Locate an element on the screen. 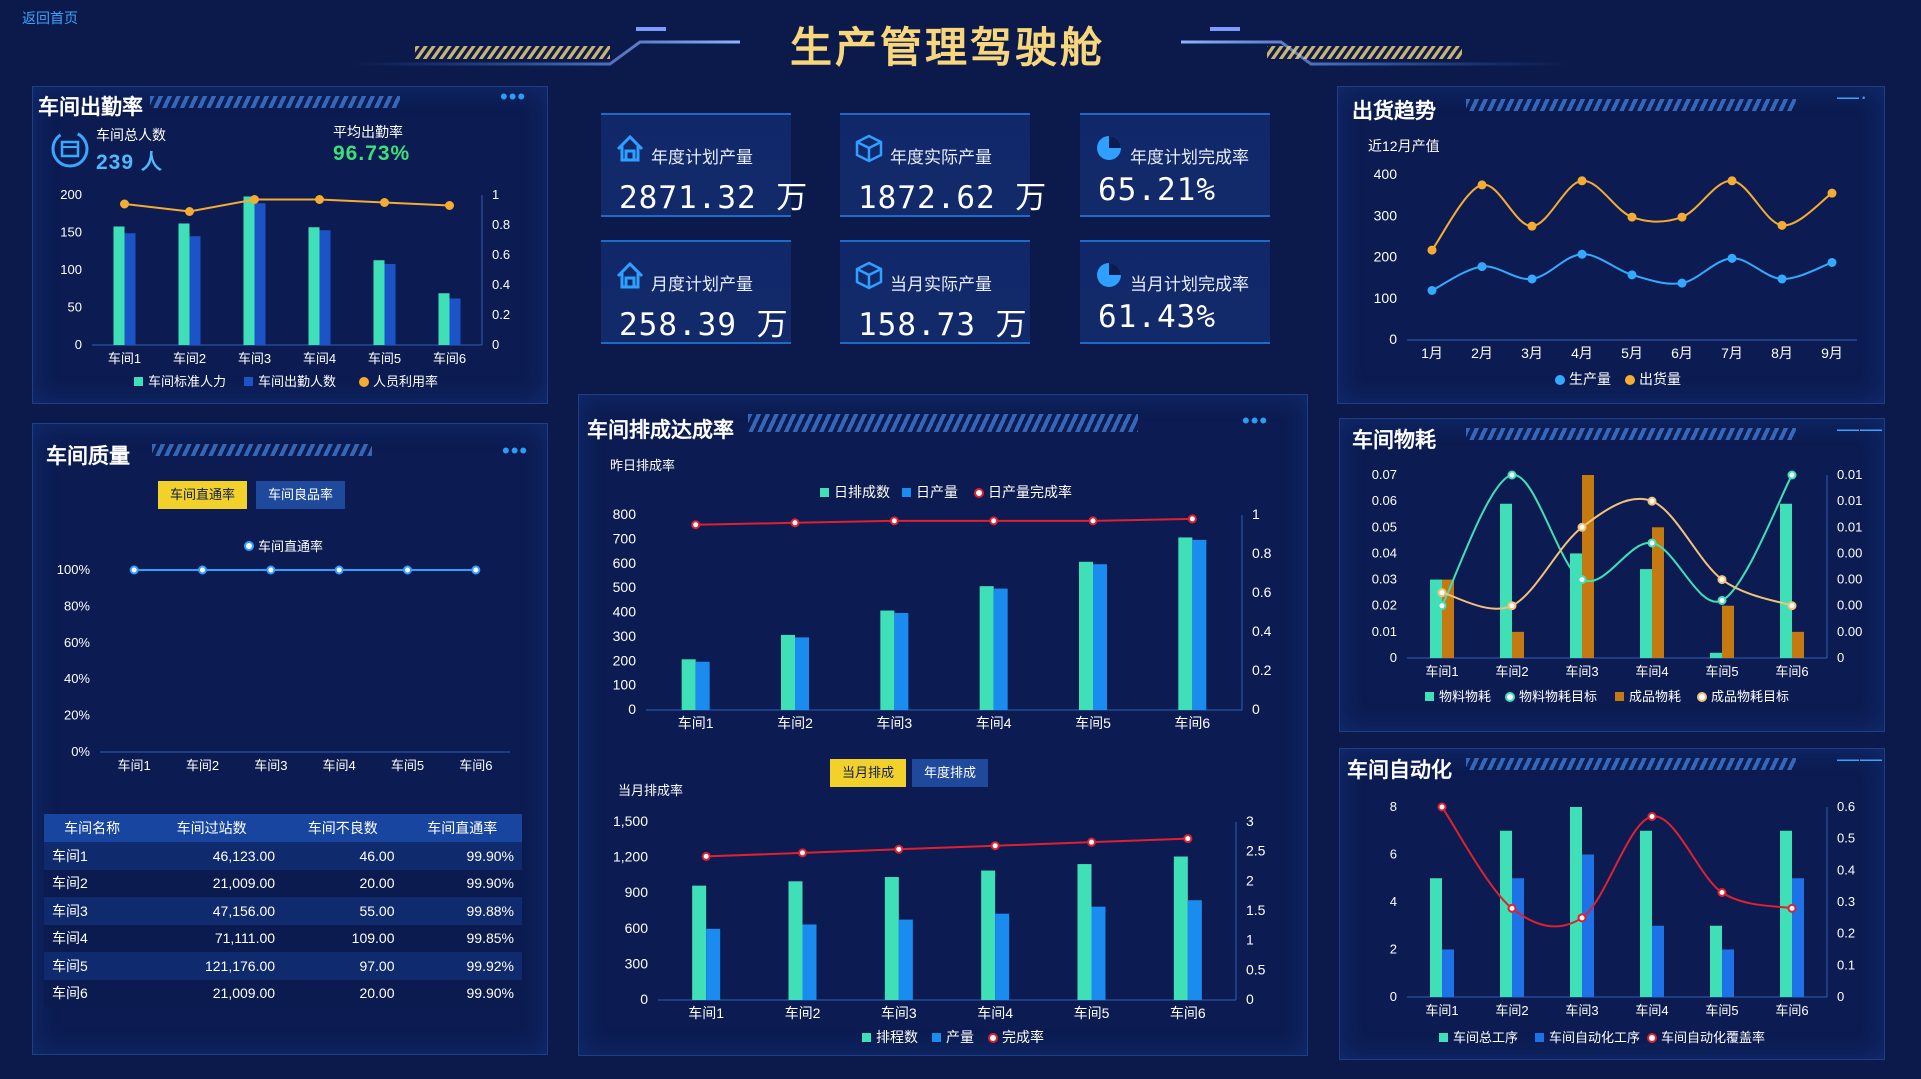  y2-tick-label: 0.1 is located at coordinates (1846, 964).